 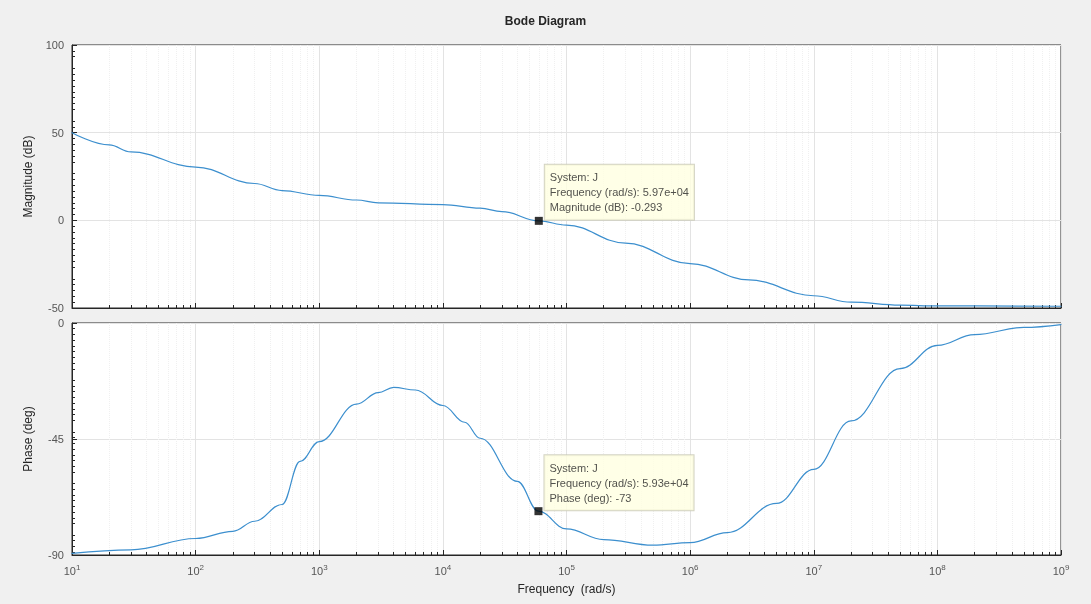 What do you see at coordinates (54, 45) in the screenshot?
I see `y-tick-label: 100` at bounding box center [54, 45].